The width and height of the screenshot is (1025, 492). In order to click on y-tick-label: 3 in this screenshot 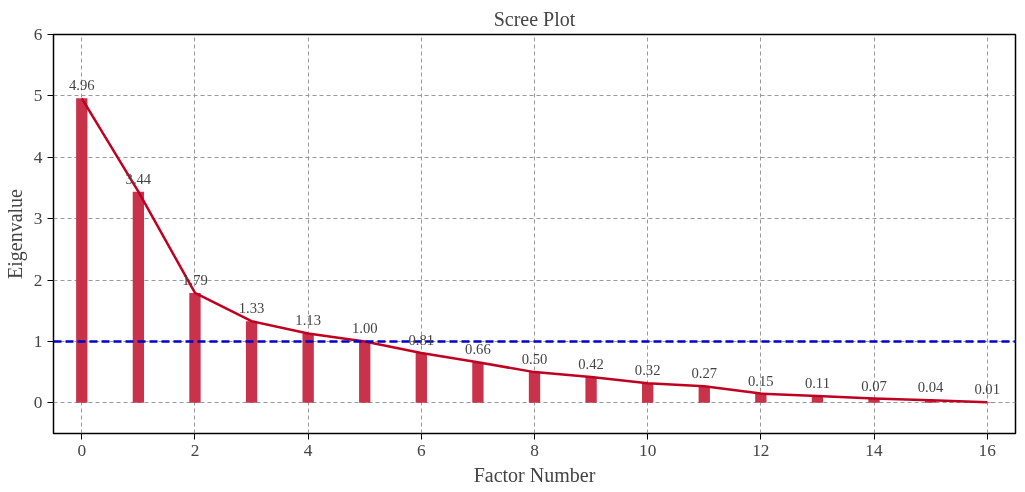, I will do `click(38, 219)`.